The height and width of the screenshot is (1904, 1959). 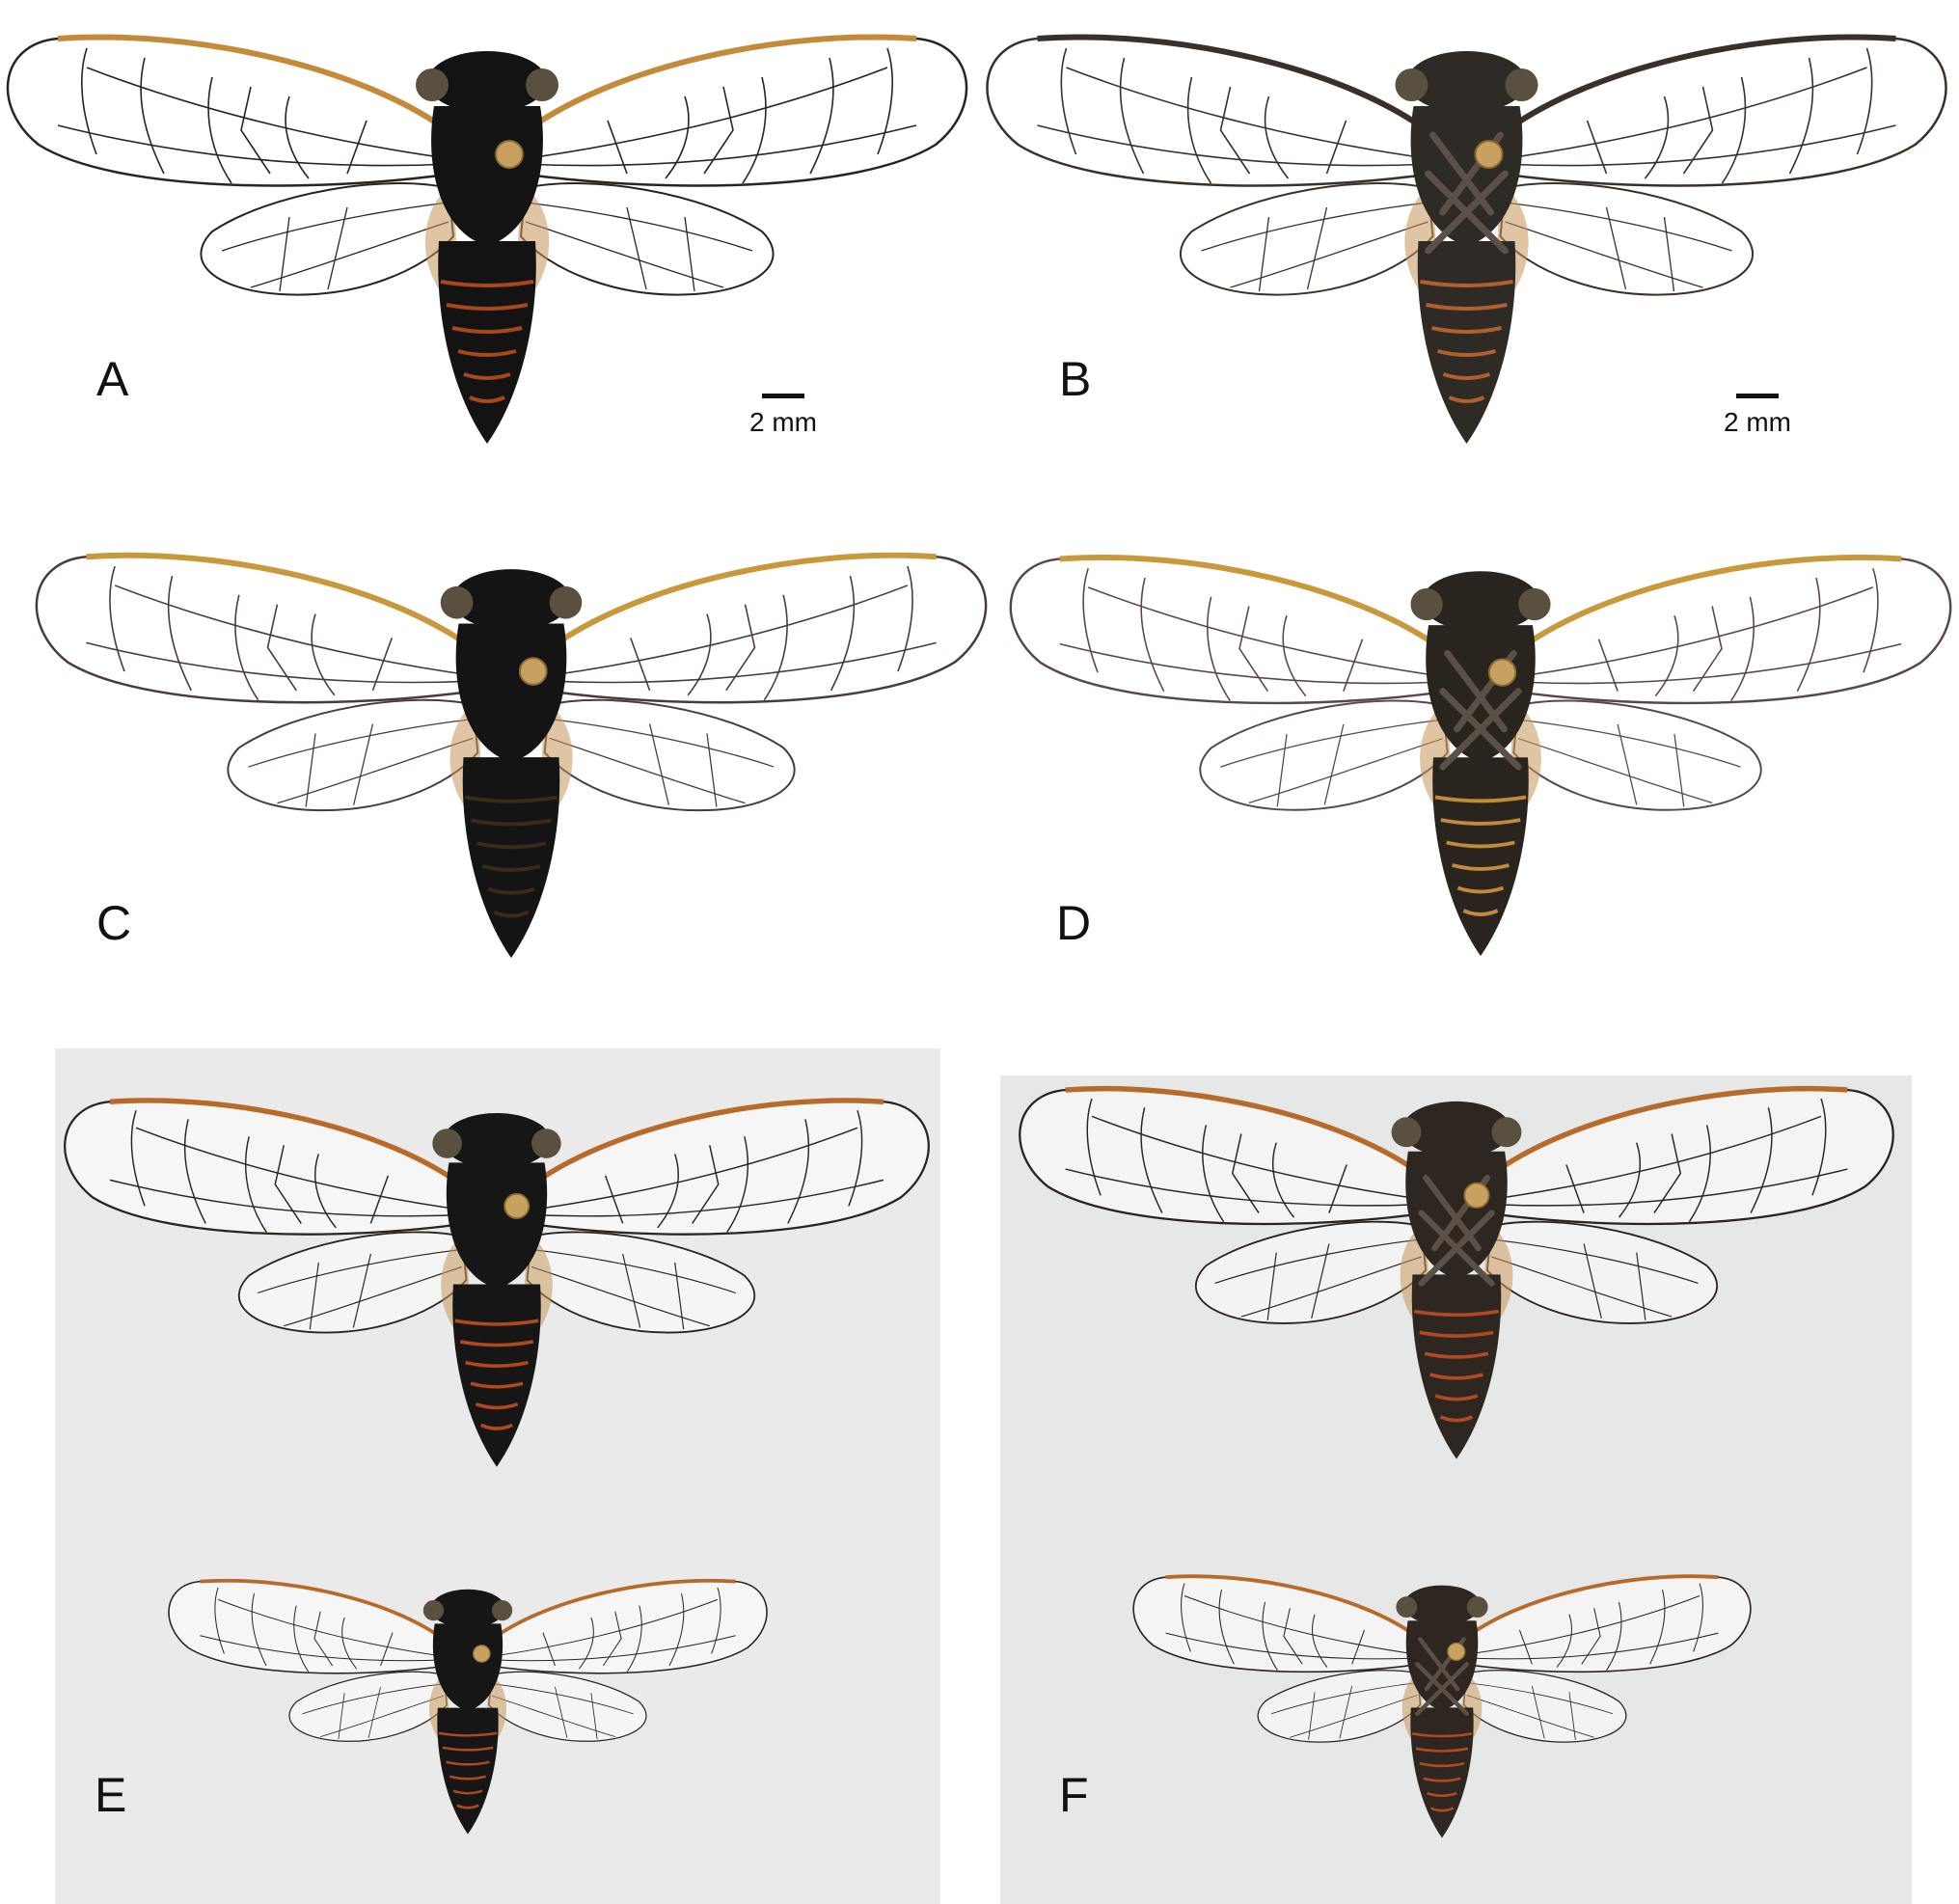 I want to click on panel-c, so click(x=511, y=771).